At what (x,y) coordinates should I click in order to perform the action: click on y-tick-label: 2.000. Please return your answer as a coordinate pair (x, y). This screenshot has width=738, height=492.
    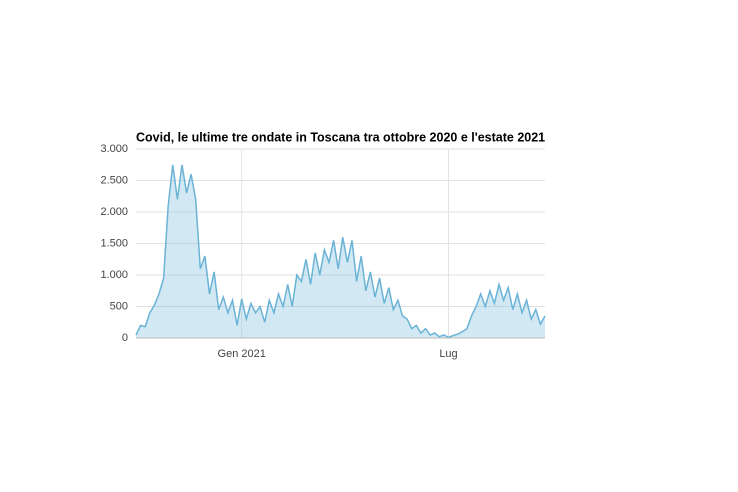
    Looking at the image, I should click on (114, 212).